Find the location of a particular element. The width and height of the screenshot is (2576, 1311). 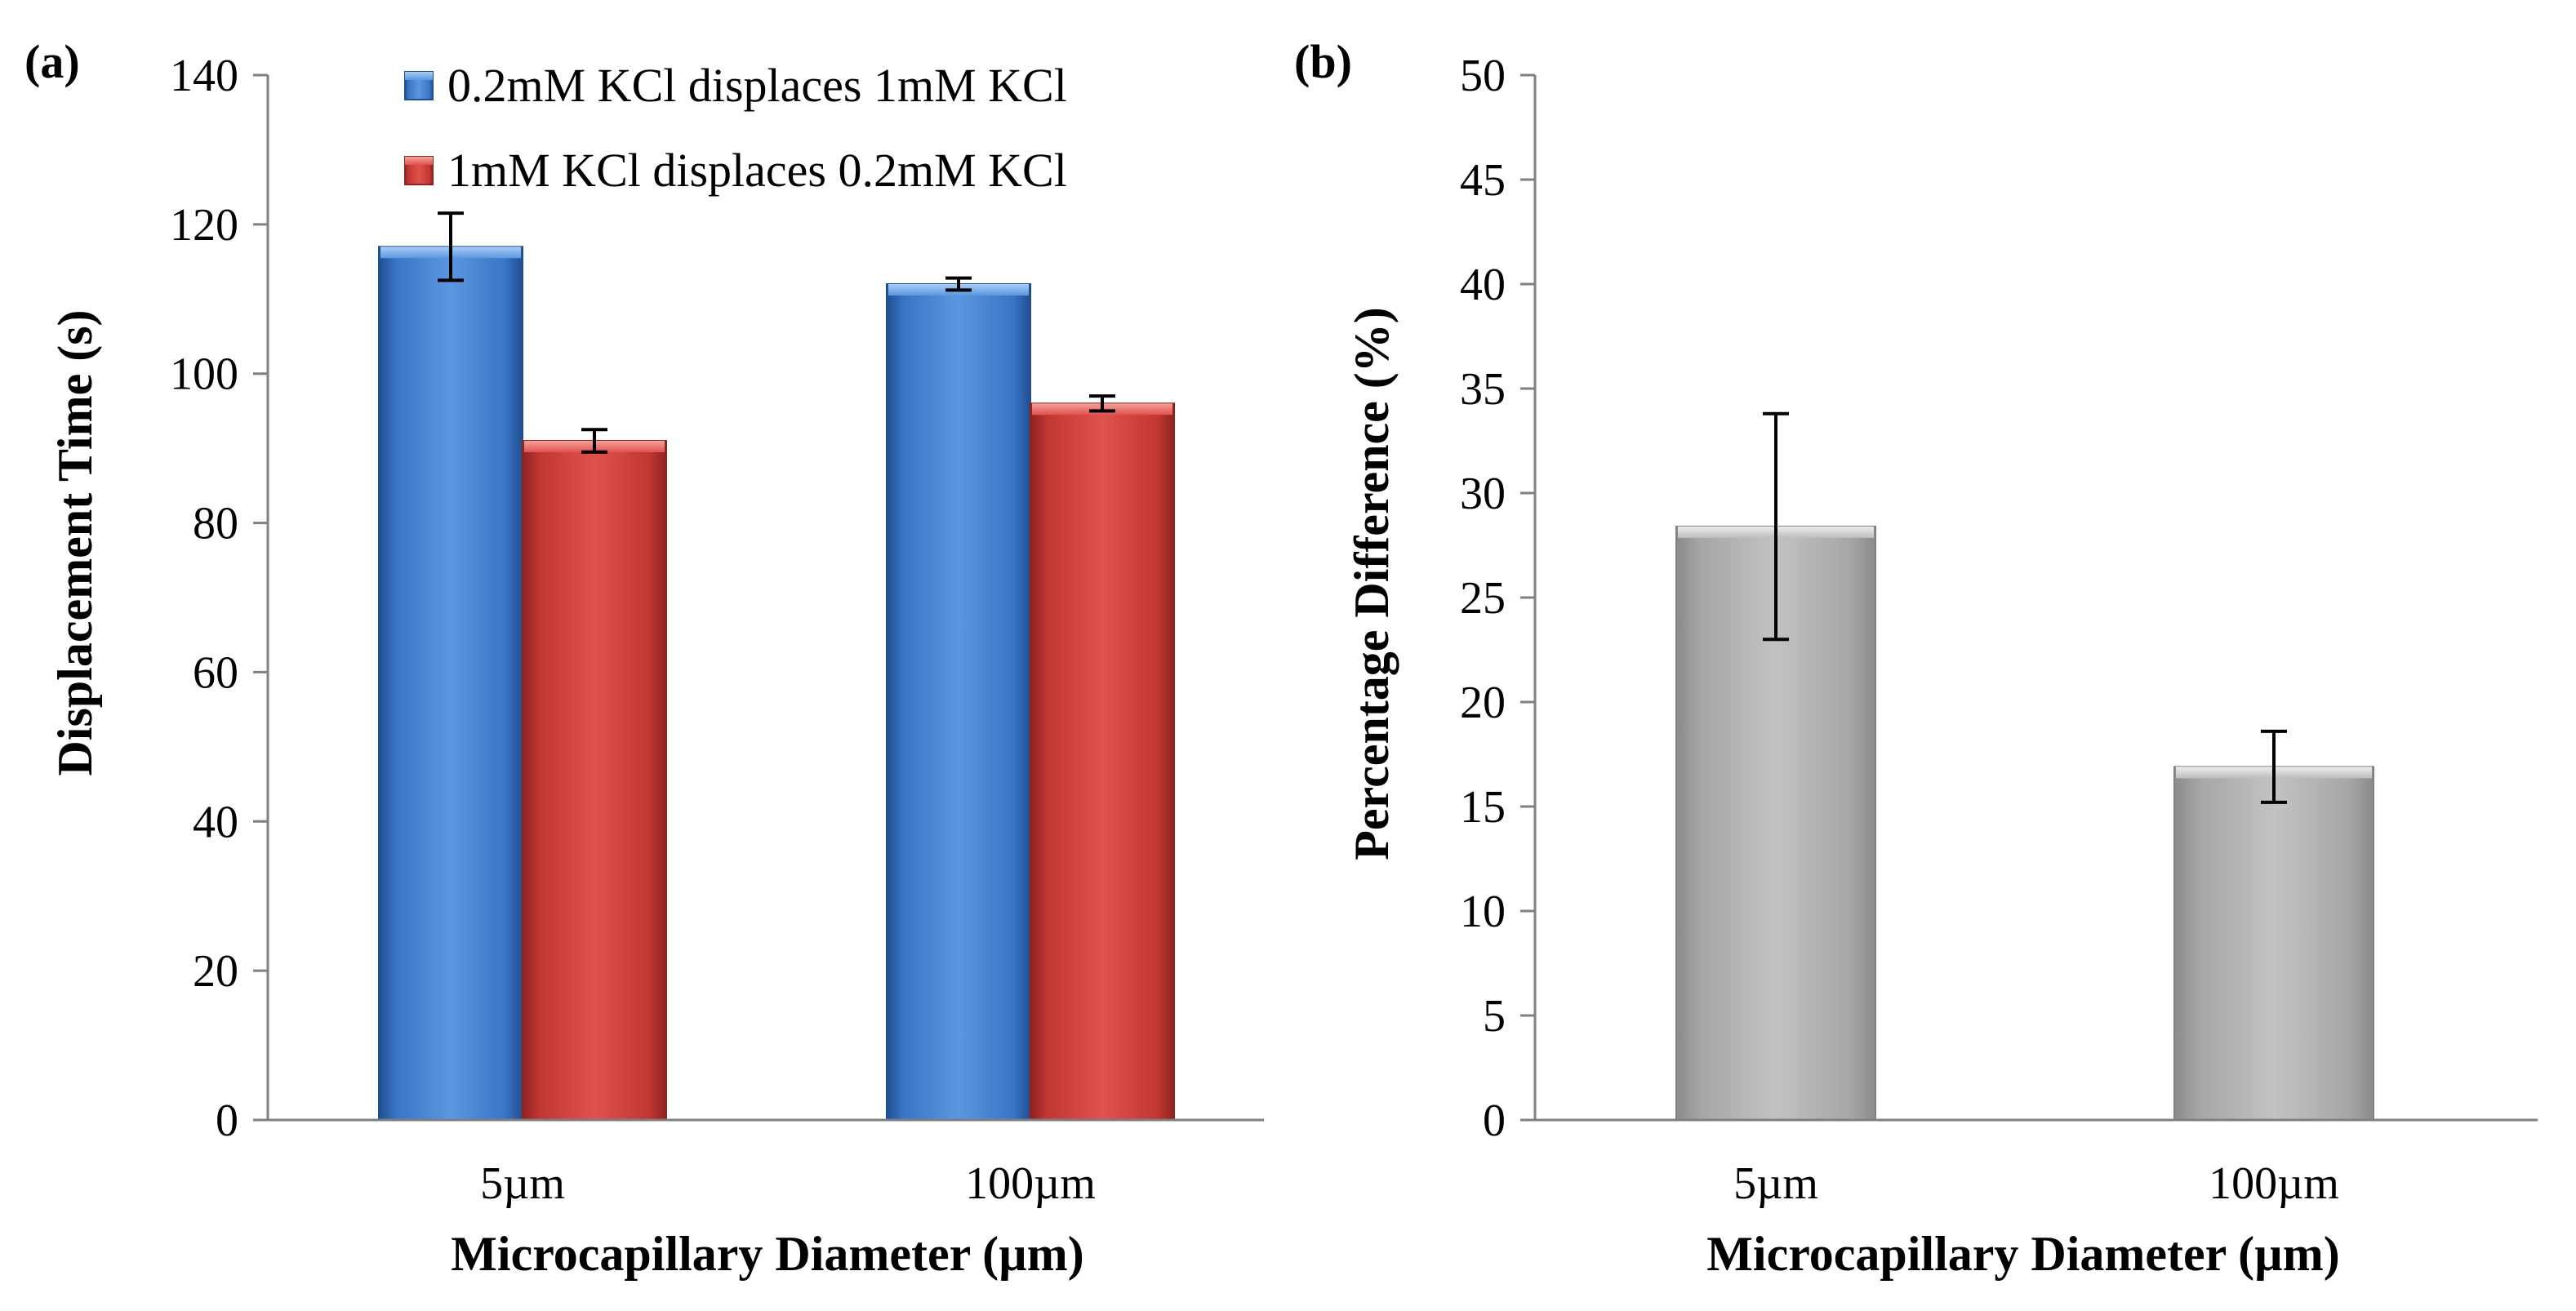

y-tick-label: 140 is located at coordinates (204, 76).